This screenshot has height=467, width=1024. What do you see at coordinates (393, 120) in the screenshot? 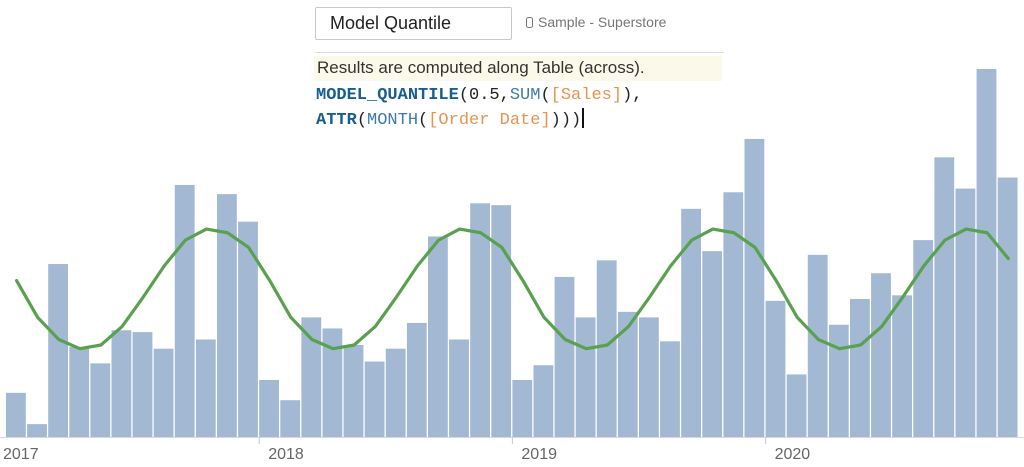
I see `formula-fn: MONTH` at bounding box center [393, 120].